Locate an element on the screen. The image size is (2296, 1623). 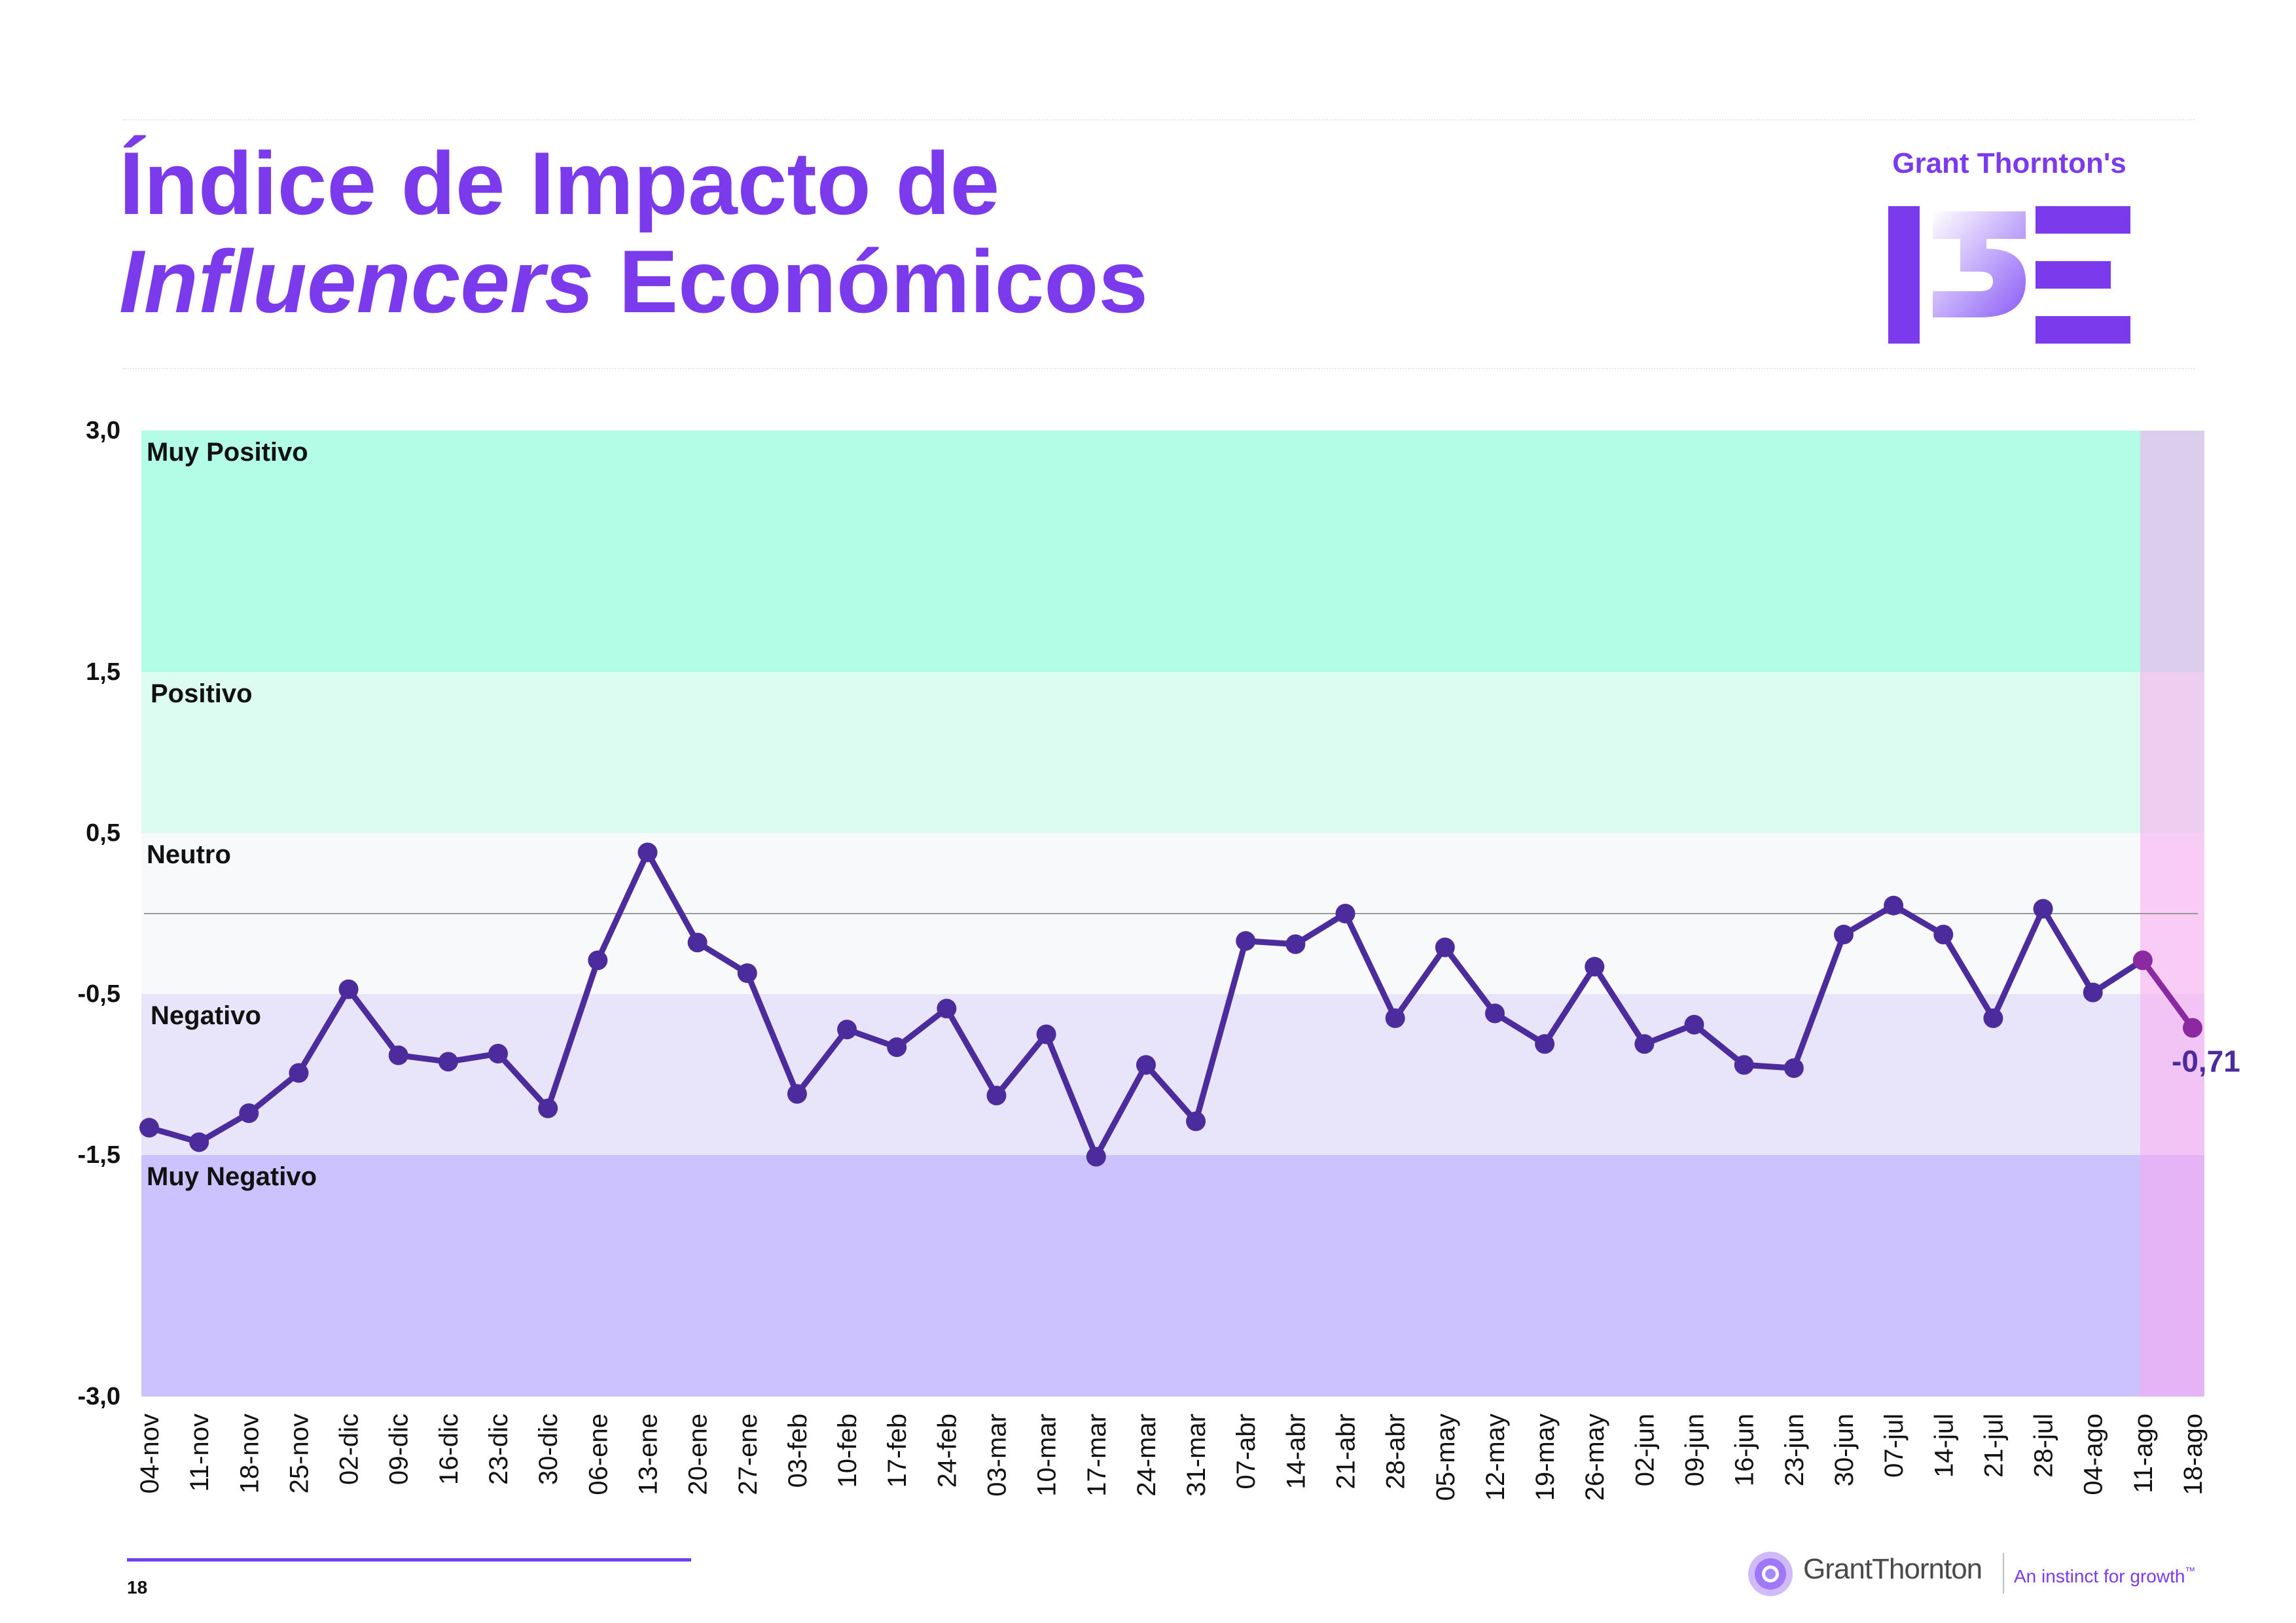
data-point-28-abr is located at coordinates (1395, 1018).